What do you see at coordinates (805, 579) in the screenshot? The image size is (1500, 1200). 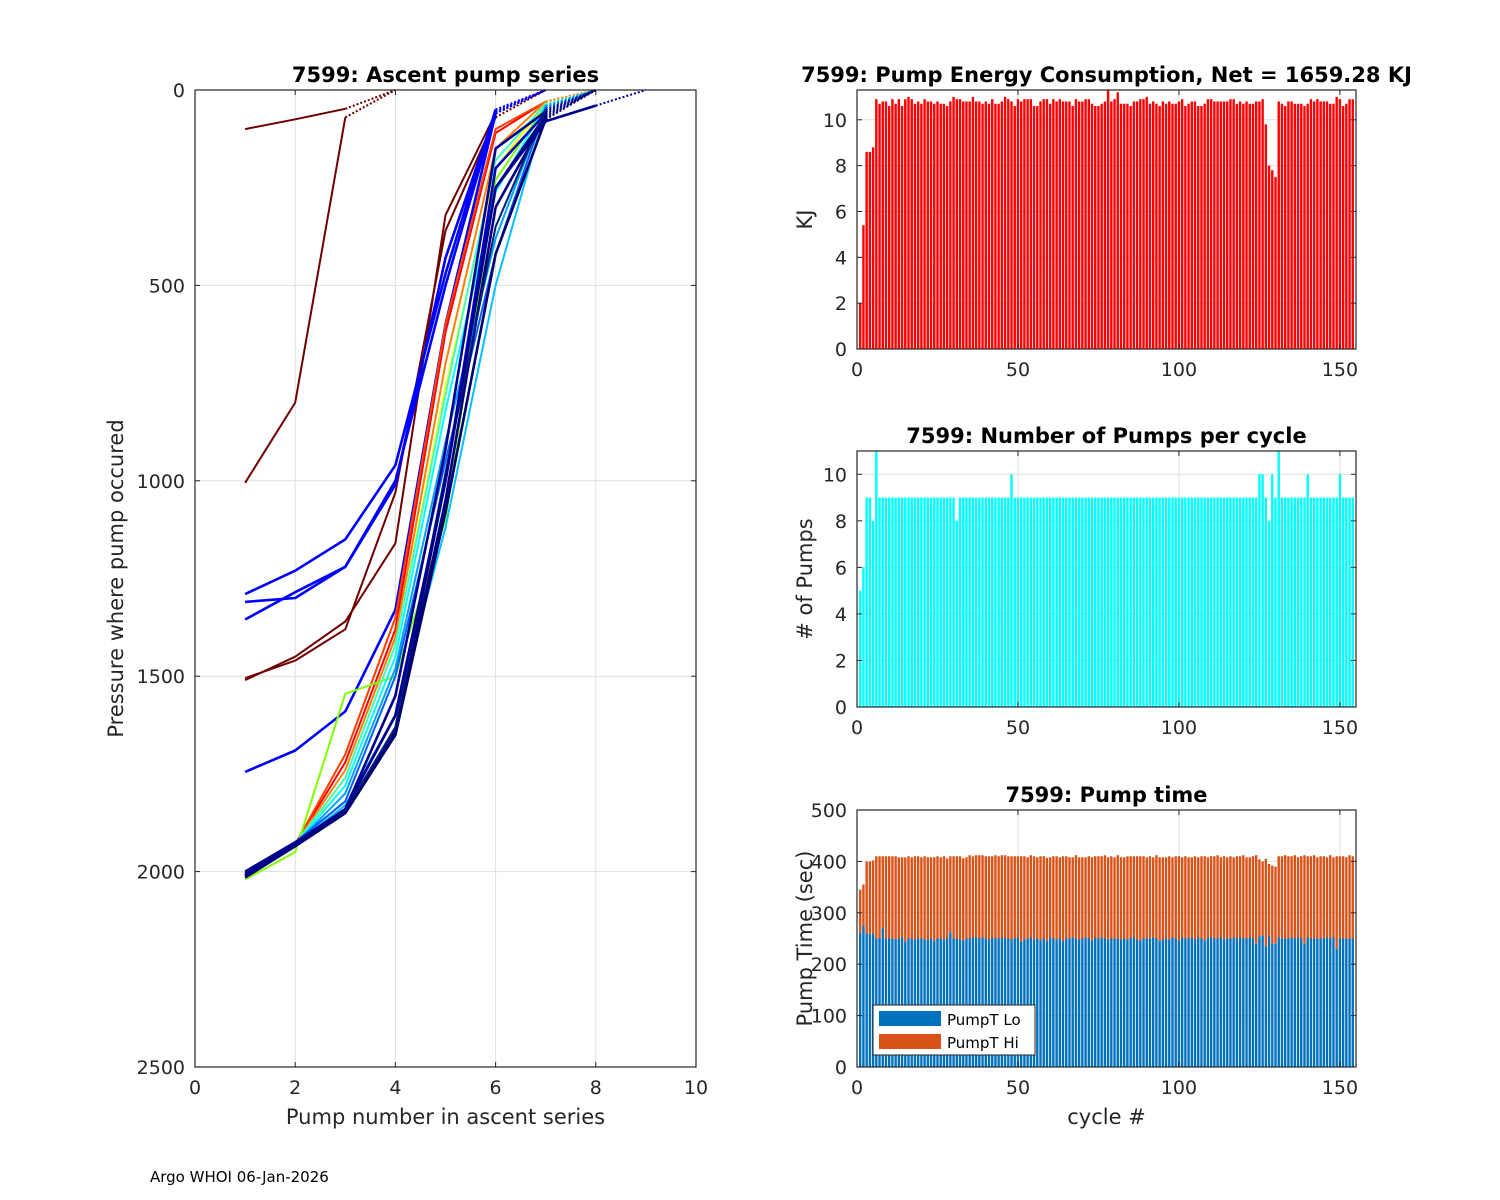 I see `y-axis-label: # of Pumps` at bounding box center [805, 579].